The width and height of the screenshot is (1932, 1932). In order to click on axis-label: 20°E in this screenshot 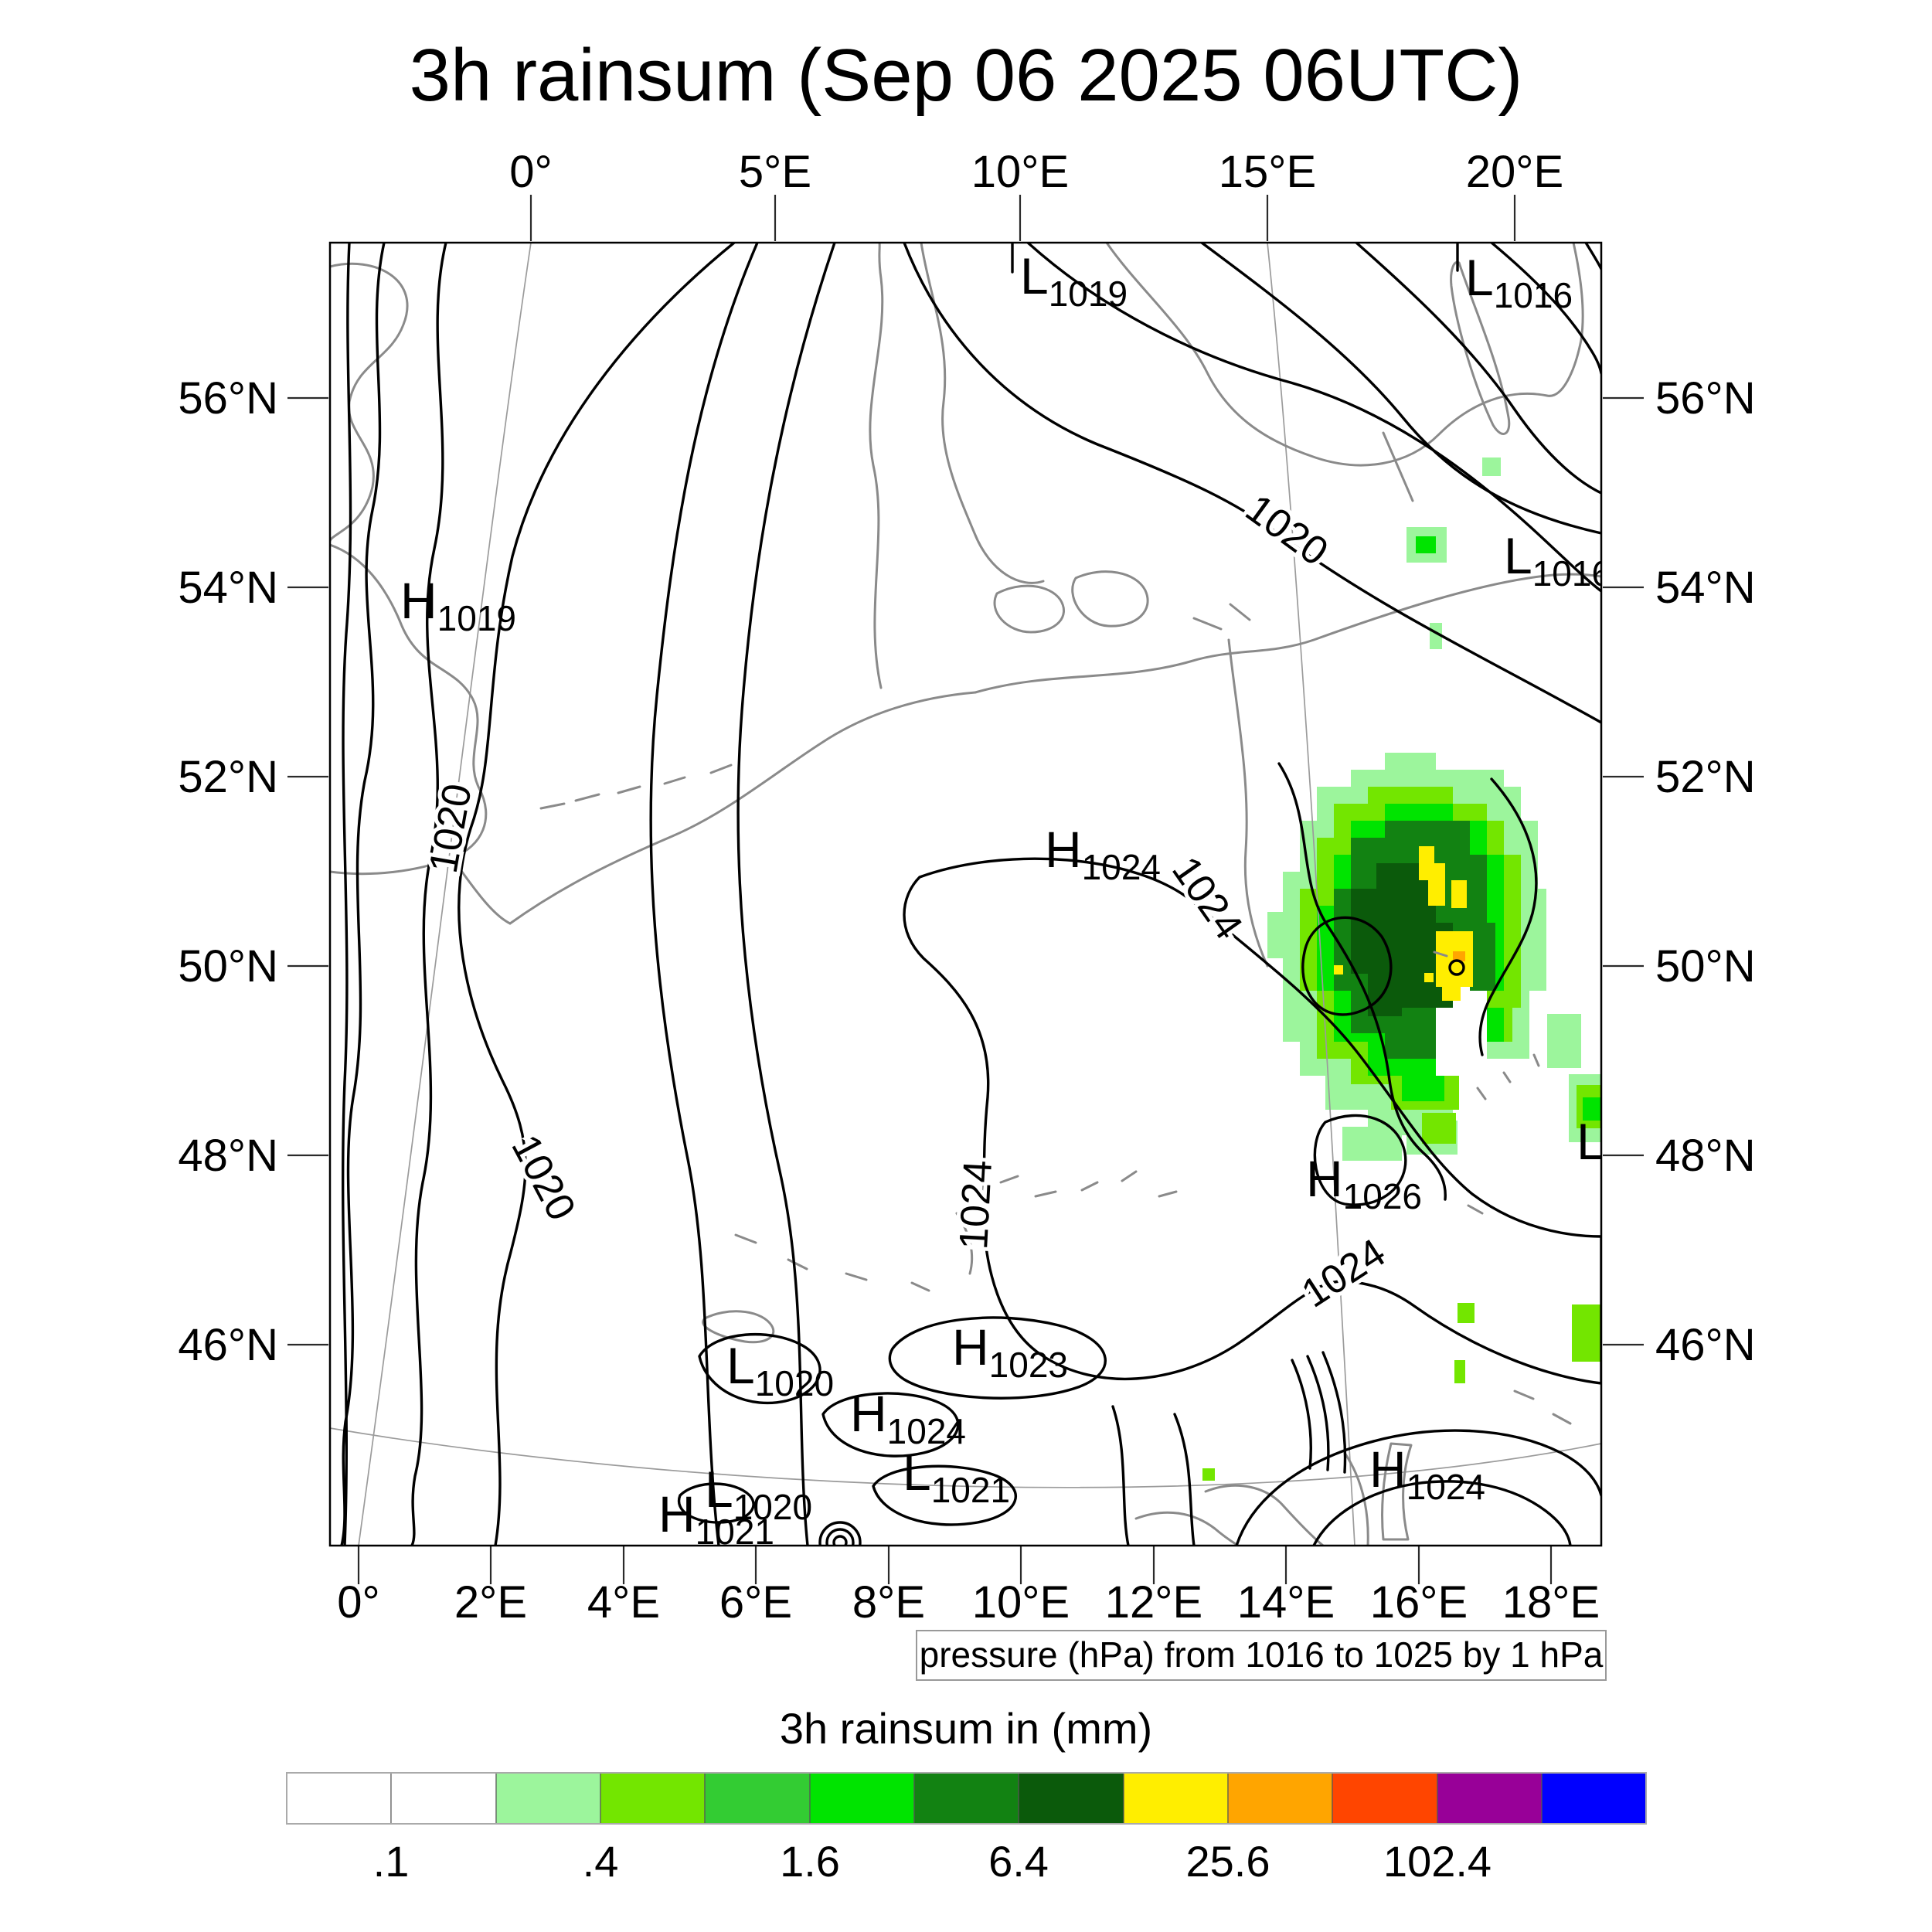, I will do `click(1515, 172)`.